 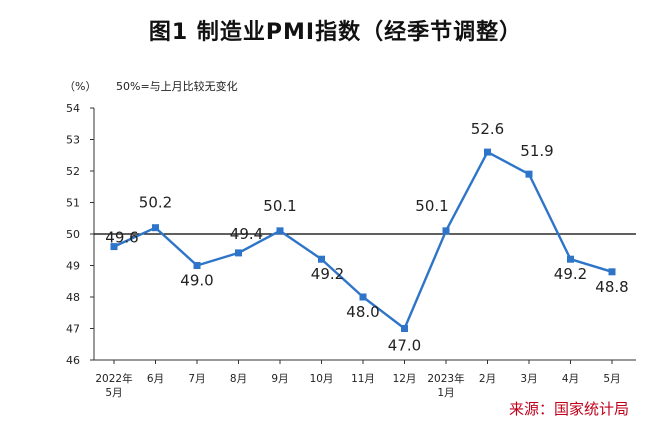 I want to click on chart-title: 图1 制造业PMI指数（经季节调整）, so click(x=335, y=32).